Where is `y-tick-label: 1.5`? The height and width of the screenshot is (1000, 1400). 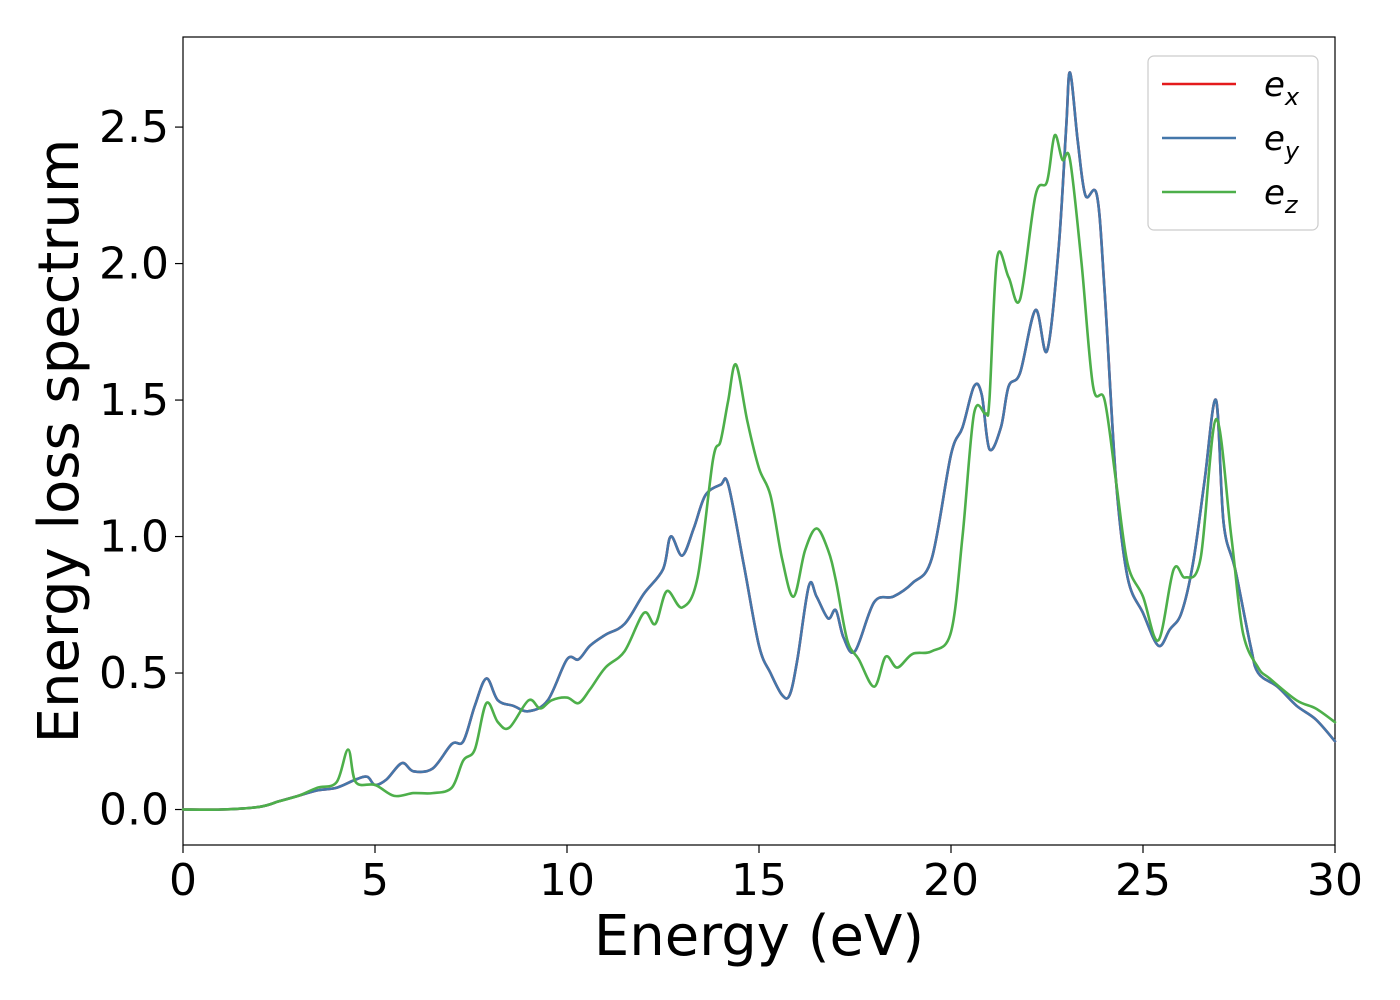
y-tick-label: 1.5 is located at coordinates (134, 400).